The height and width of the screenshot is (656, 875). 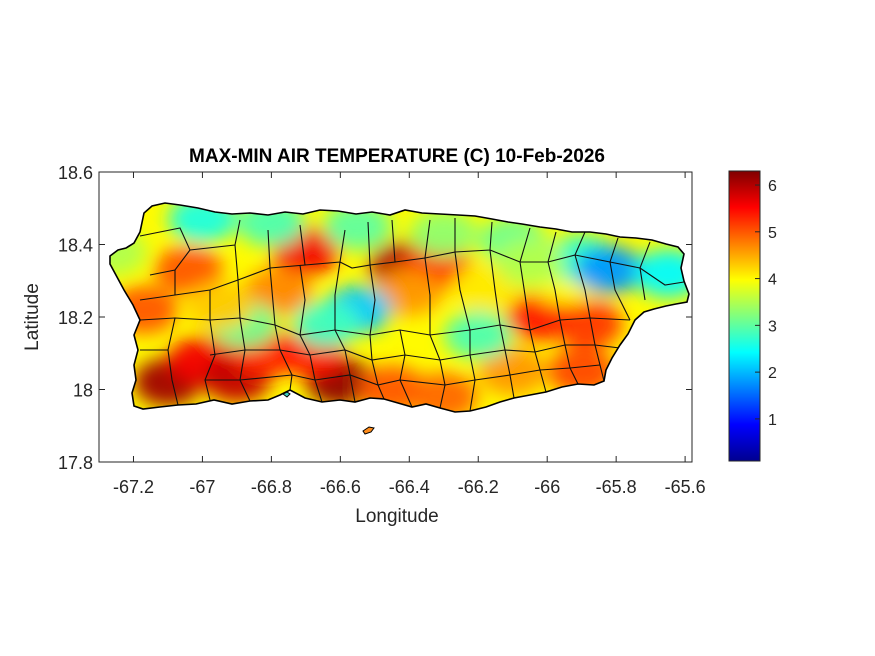 I want to click on x-tick-label: -65.6, so click(x=685, y=487).